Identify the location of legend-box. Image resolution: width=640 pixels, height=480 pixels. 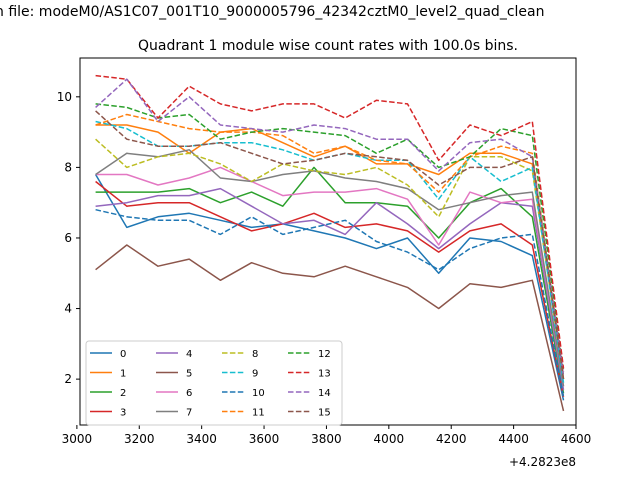
(214, 383).